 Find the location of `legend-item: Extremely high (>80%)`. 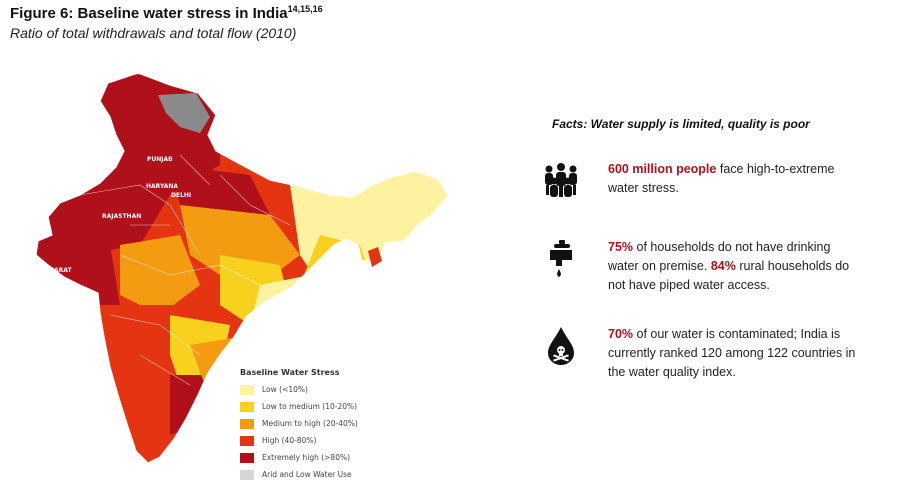

legend-item: Extremely high (>80%) is located at coordinates (330, 457).